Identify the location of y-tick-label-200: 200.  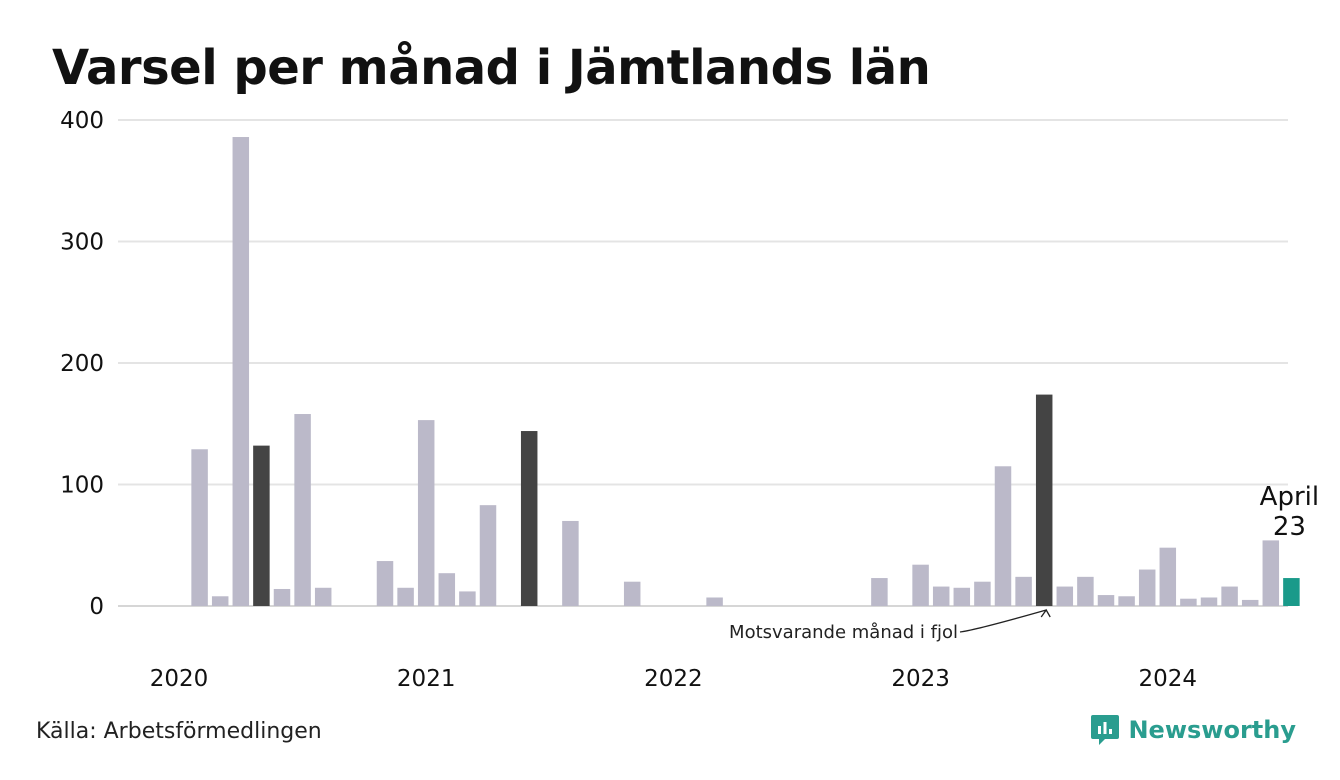
(82, 364).